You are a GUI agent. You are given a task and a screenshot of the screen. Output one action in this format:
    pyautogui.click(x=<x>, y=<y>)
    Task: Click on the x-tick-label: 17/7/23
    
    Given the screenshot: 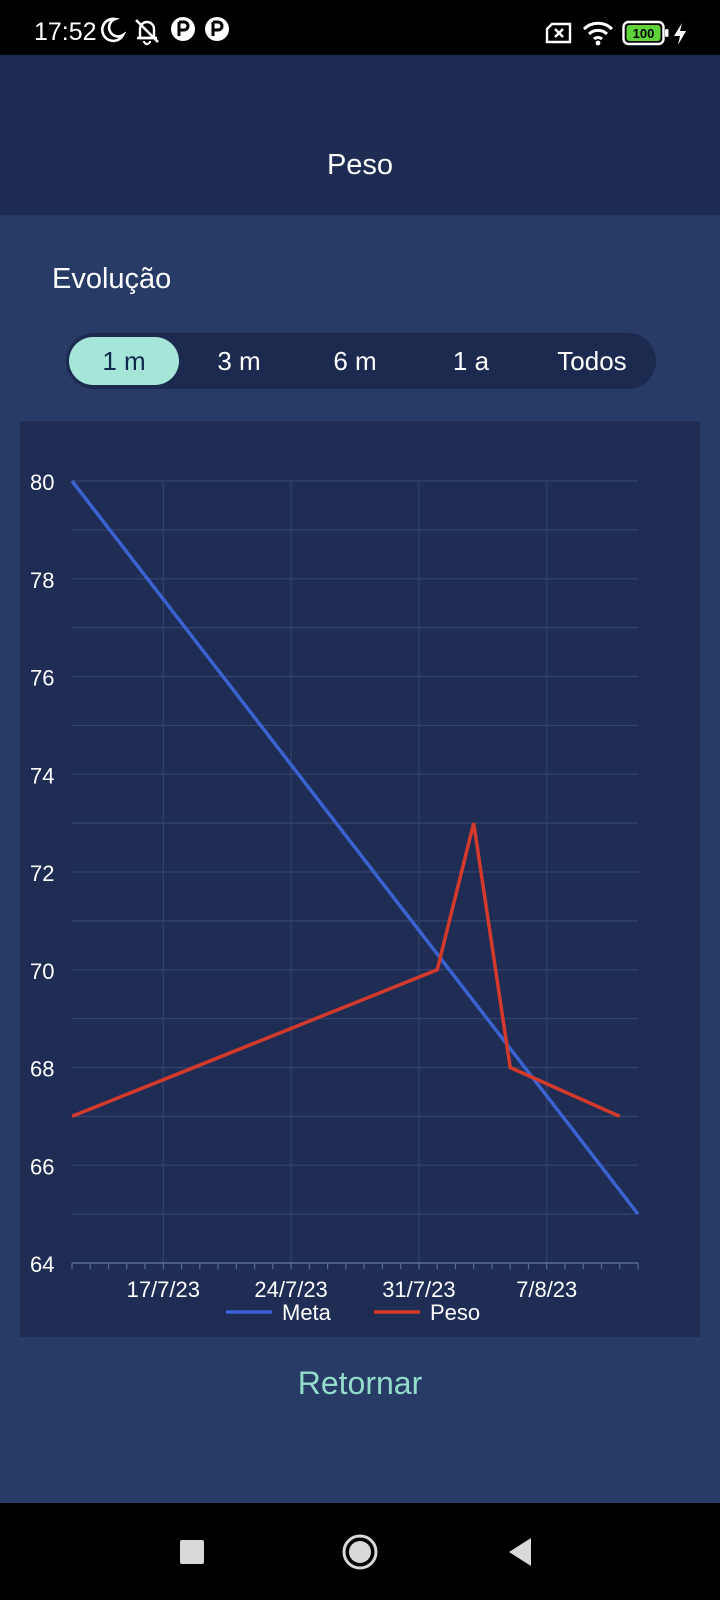 What is the action you would take?
    pyautogui.click(x=163, y=1289)
    